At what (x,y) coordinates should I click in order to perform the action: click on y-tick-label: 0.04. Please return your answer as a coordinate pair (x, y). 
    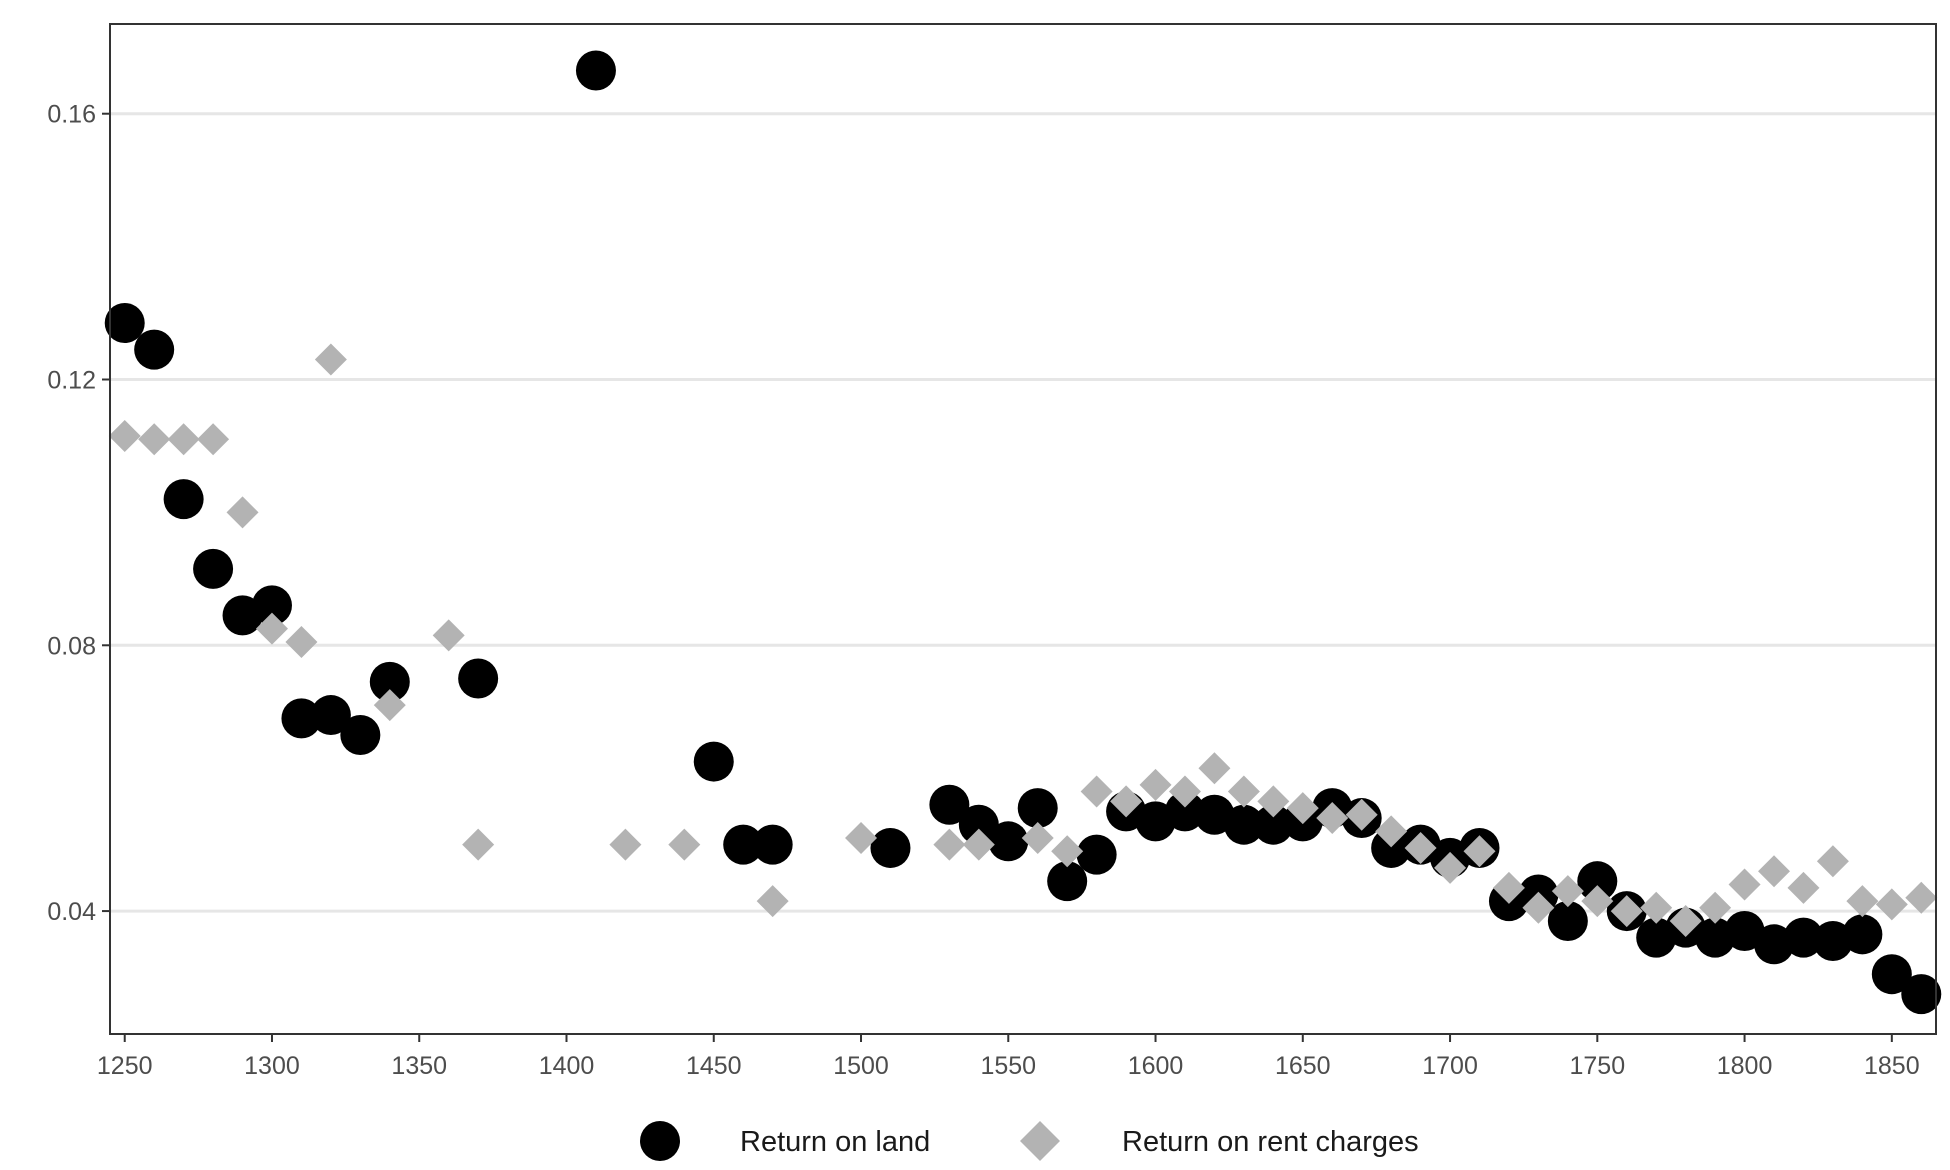
    Looking at the image, I should click on (71, 912).